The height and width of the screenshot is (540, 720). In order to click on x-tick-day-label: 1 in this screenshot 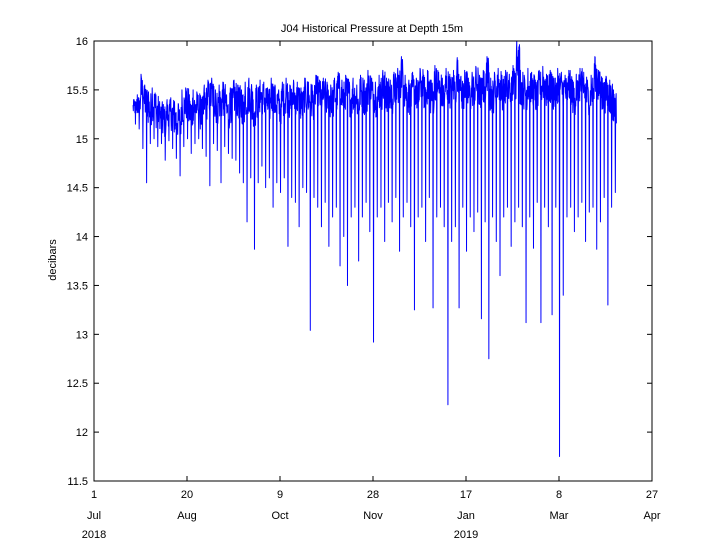, I will do `click(94, 495)`.